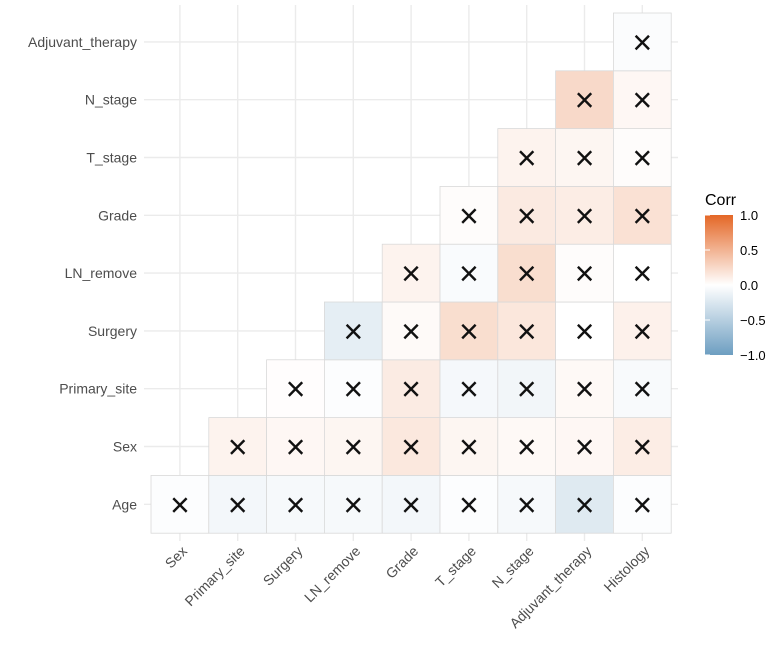 Image resolution: width=771 pixels, height=645 pixels. I want to click on heatmap-cell-adjuvant-therapy-t-stage: ×, so click(584, 157).